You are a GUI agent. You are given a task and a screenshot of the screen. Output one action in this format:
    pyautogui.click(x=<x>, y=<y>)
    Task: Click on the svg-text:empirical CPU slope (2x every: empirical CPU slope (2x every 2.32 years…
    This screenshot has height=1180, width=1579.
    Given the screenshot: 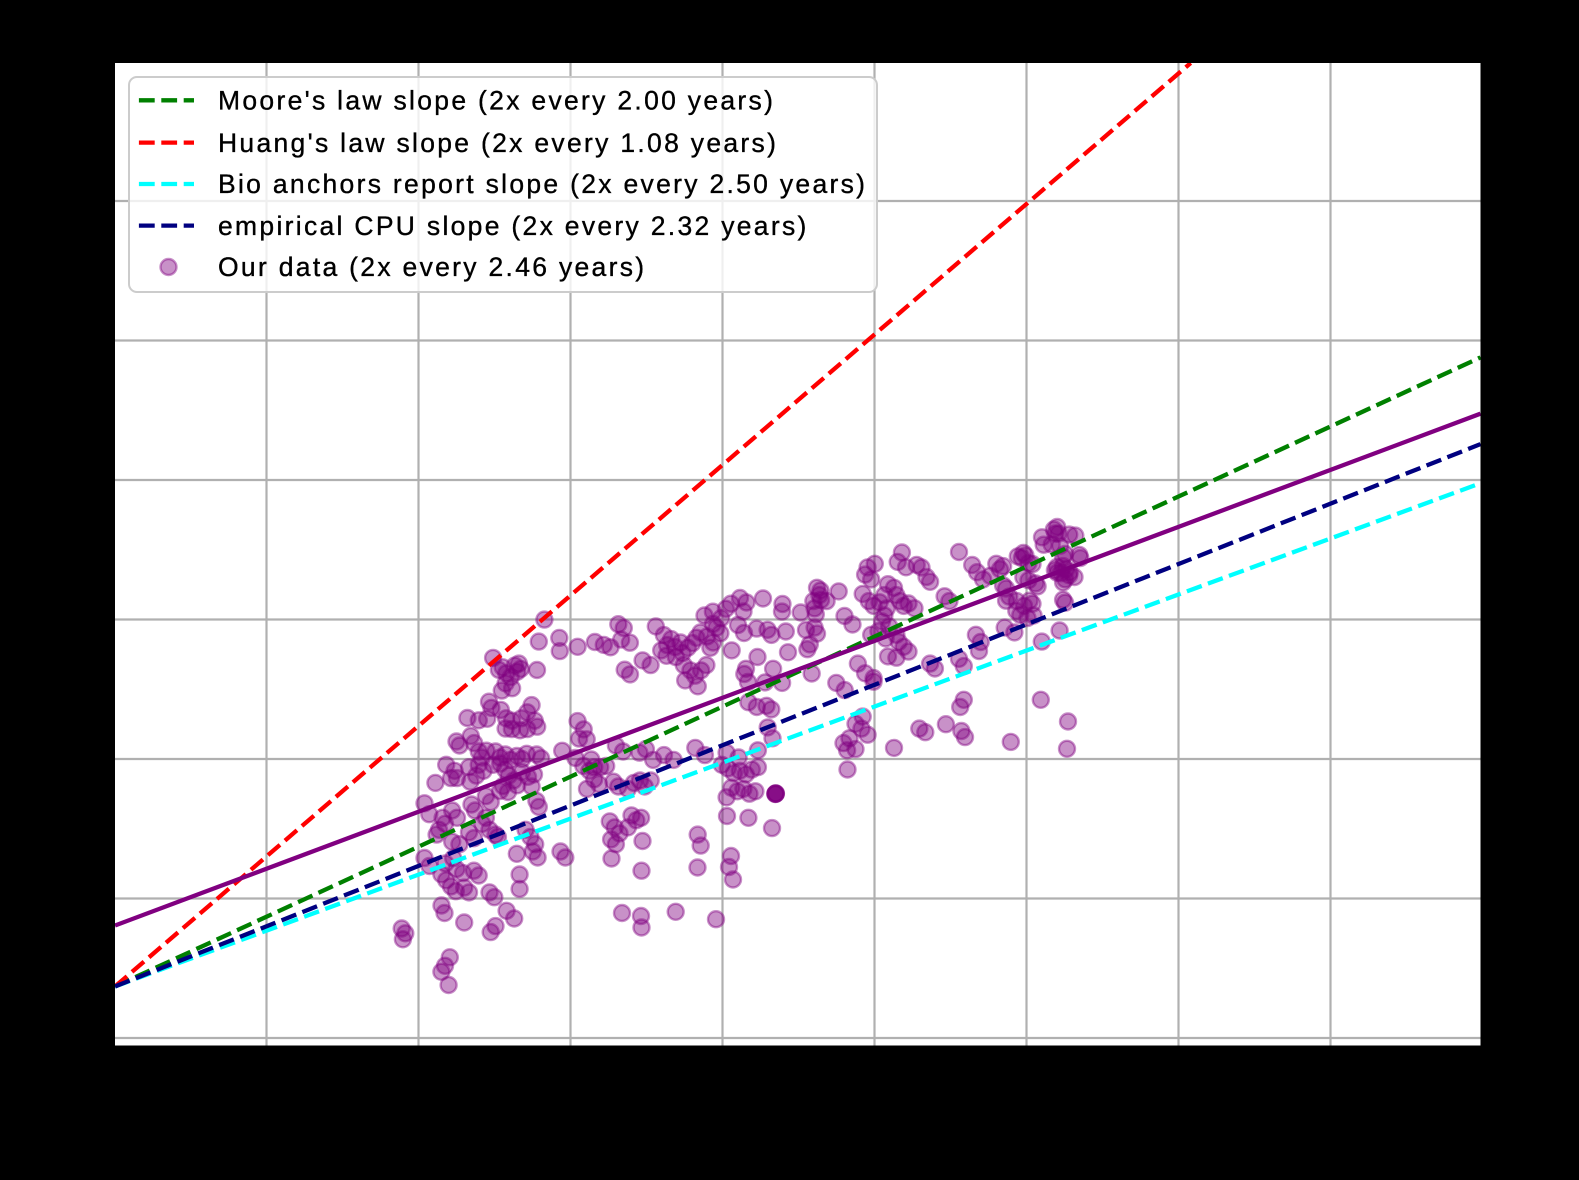 What is the action you would take?
    pyautogui.click(x=513, y=226)
    